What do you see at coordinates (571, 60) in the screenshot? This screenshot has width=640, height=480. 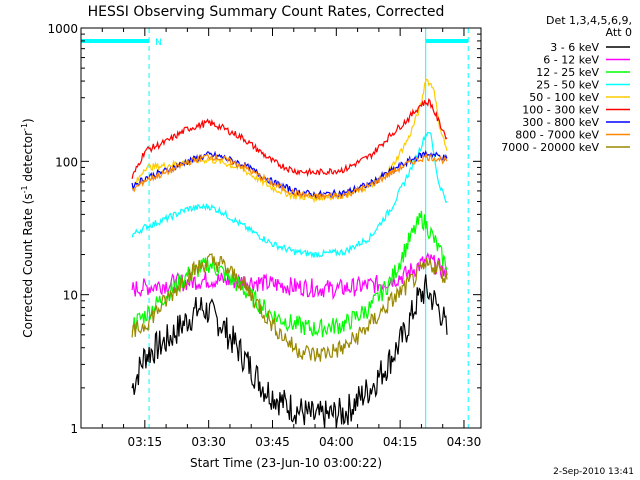 I see `legend-label-1: 6 - 12 keV` at bounding box center [571, 60].